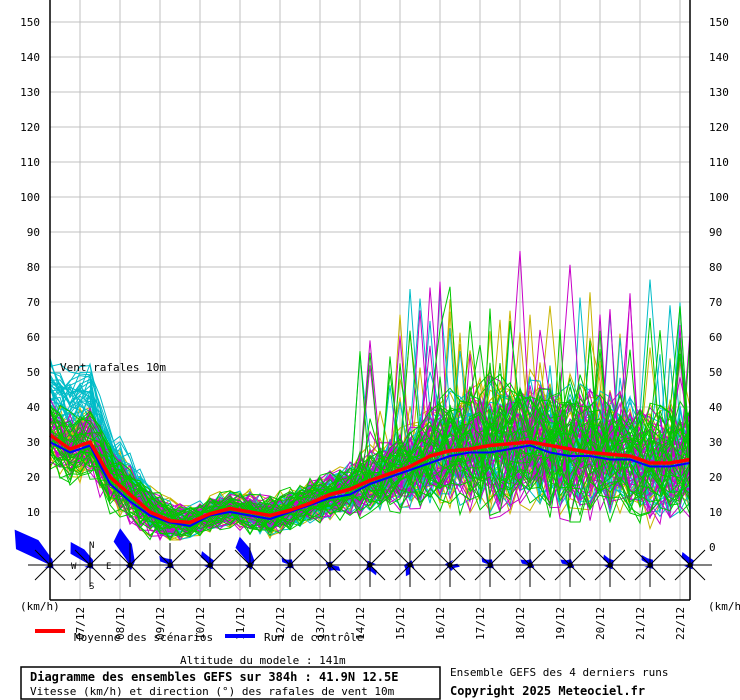 This screenshot has width=740, height=700. I want to click on y-tick-right: 150, so click(719, 22).